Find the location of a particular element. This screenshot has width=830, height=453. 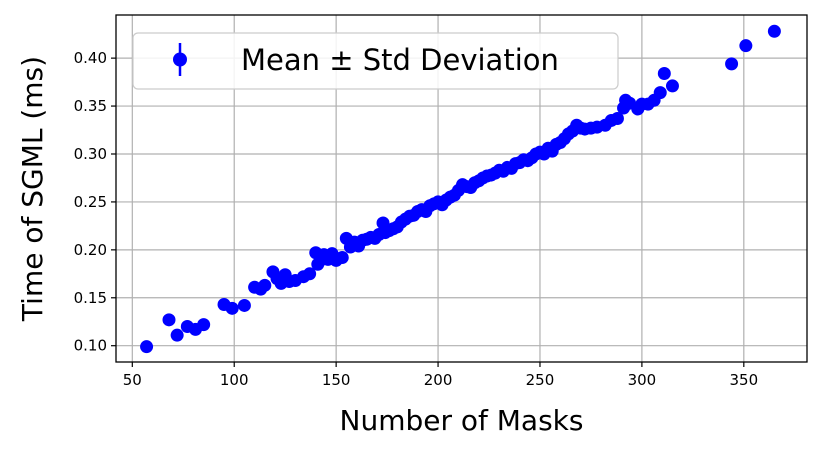

x-tick-label: 200 is located at coordinates (438, 380).